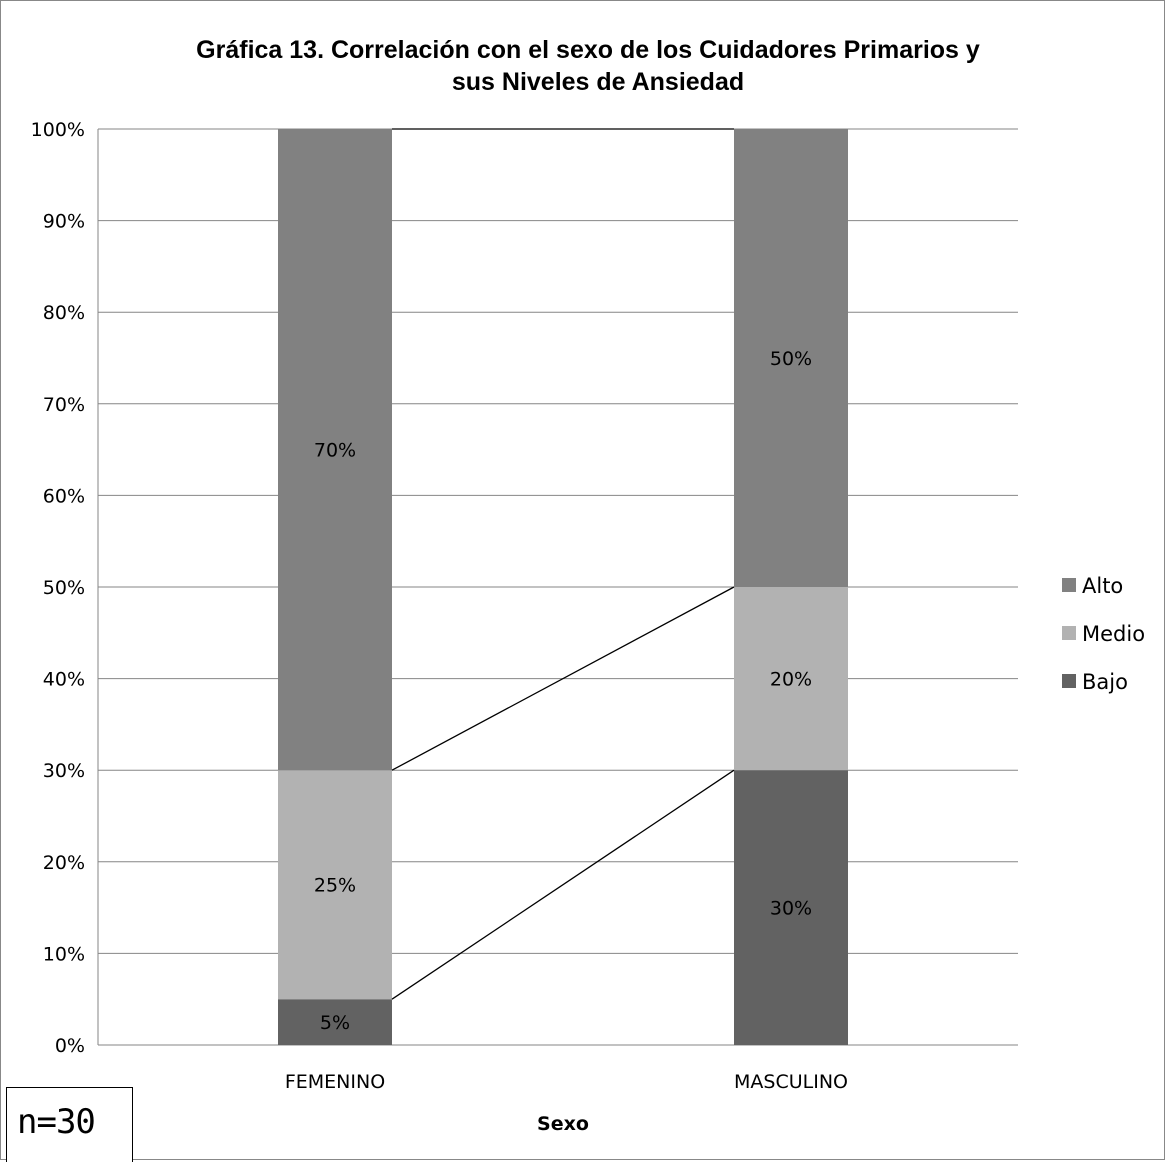  What do you see at coordinates (335, 1082) in the screenshot?
I see `x-tick-label: FEMENINO` at bounding box center [335, 1082].